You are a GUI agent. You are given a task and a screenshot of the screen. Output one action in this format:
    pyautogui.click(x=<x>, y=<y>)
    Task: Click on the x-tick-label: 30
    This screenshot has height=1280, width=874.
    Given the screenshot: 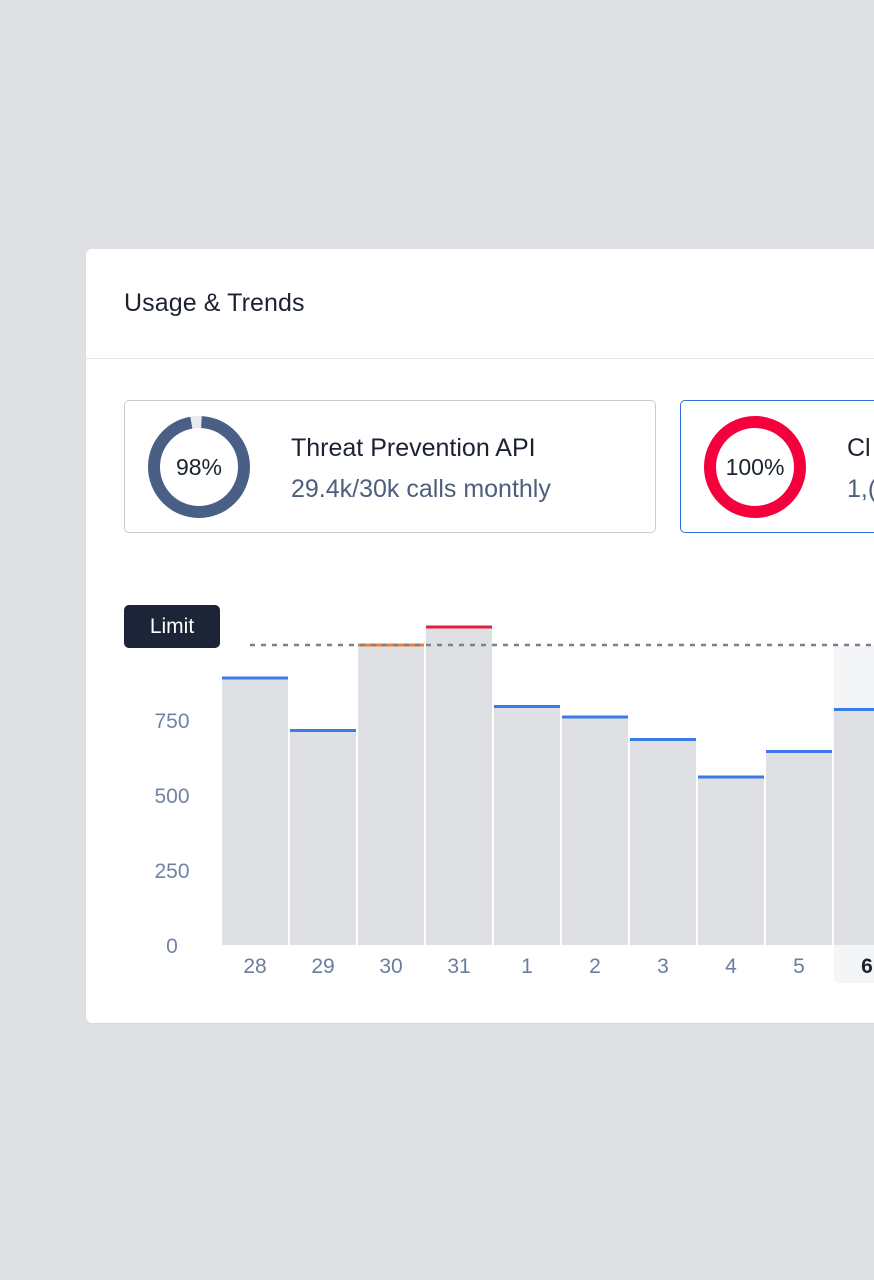 What is the action you would take?
    pyautogui.click(x=390, y=966)
    